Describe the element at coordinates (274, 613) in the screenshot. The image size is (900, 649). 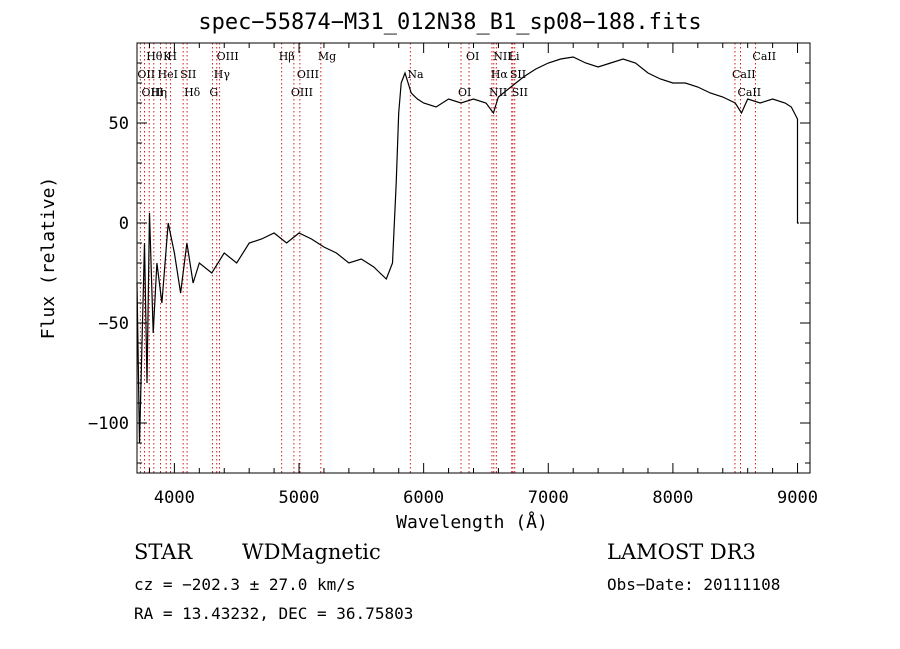
I see `coordinates: RA = 13.43232, DEC = 36.75803` at that location.